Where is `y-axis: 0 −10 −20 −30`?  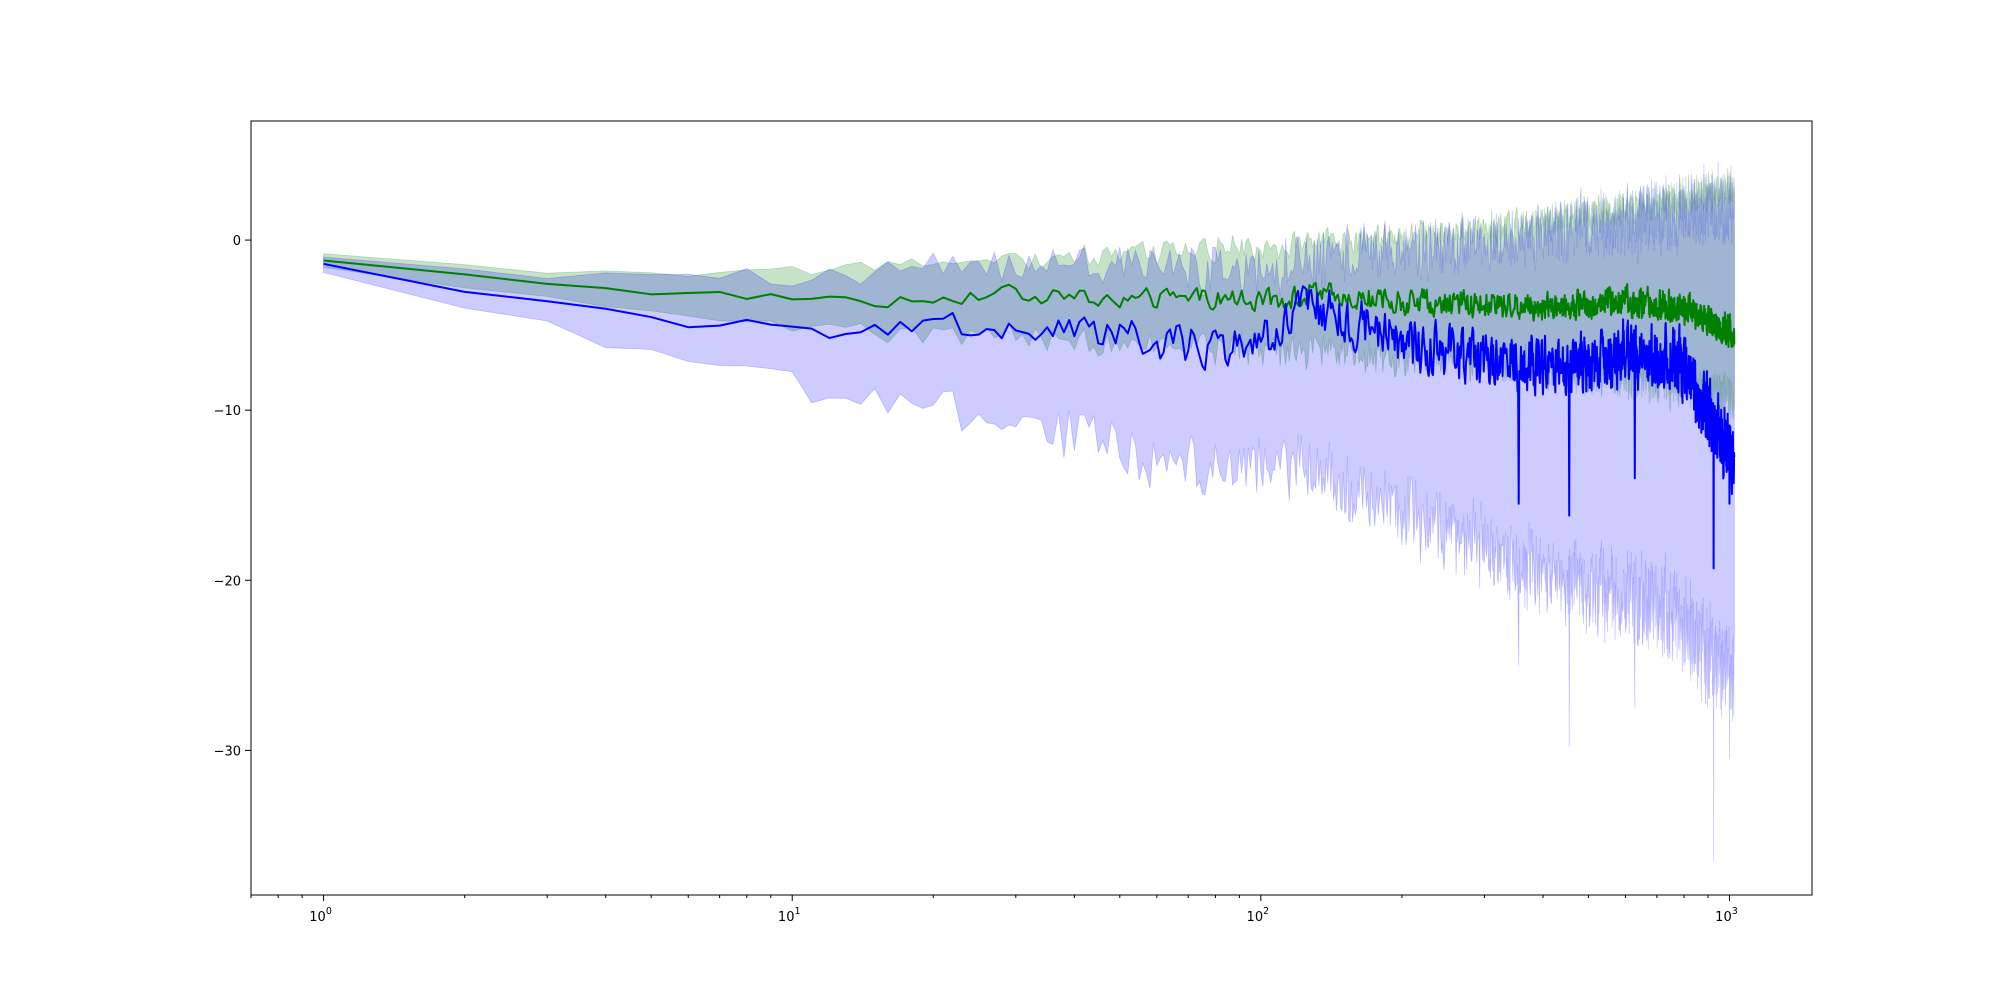
y-axis: 0 −10 −20 −30 is located at coordinates (232, 496).